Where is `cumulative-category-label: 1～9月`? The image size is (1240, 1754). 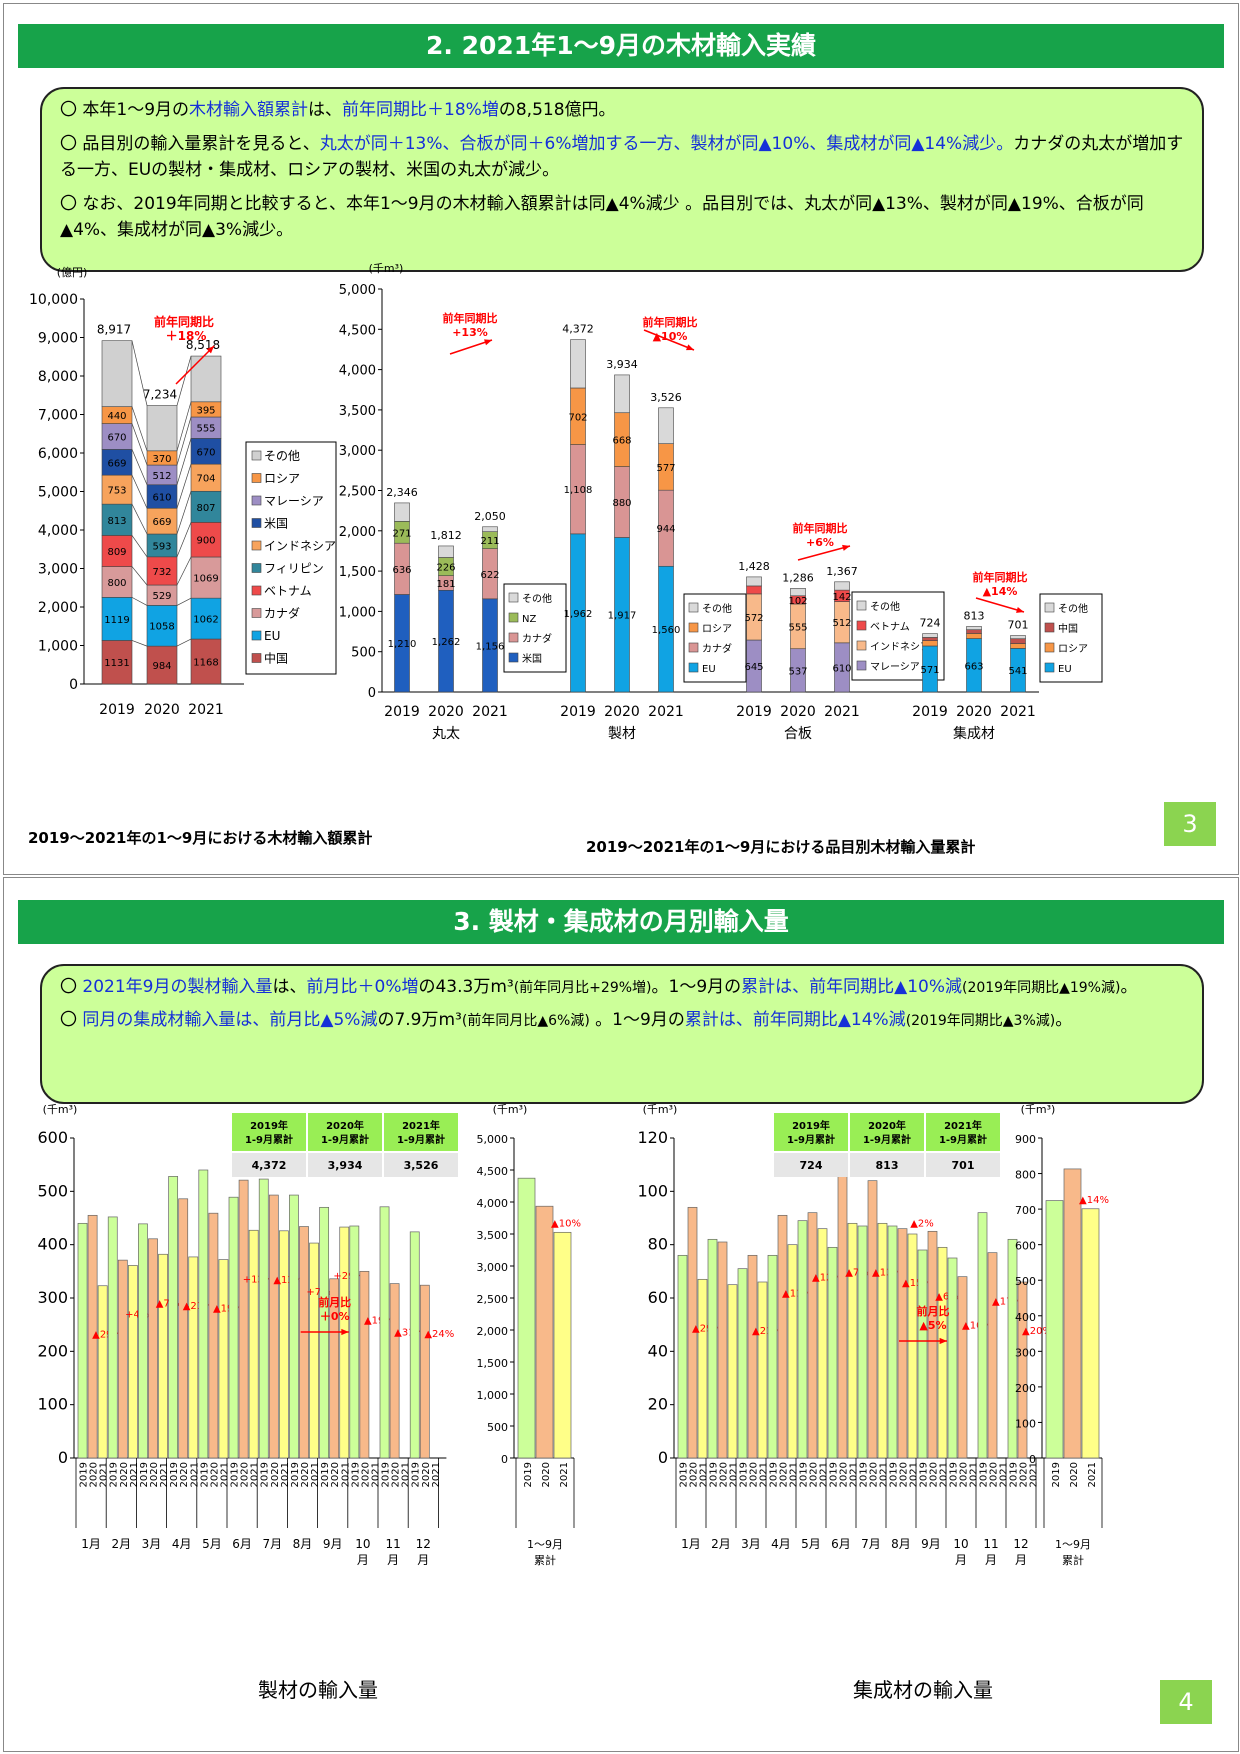 cumulative-category-label: 1～9月 is located at coordinates (1073, 1544).